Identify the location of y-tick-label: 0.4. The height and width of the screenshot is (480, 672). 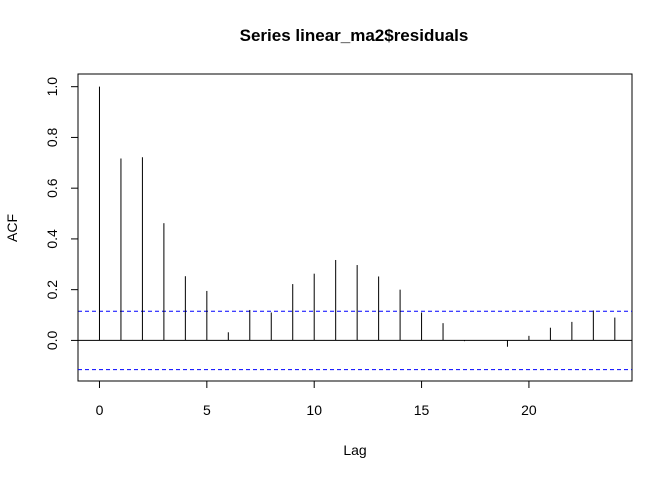
(52, 239).